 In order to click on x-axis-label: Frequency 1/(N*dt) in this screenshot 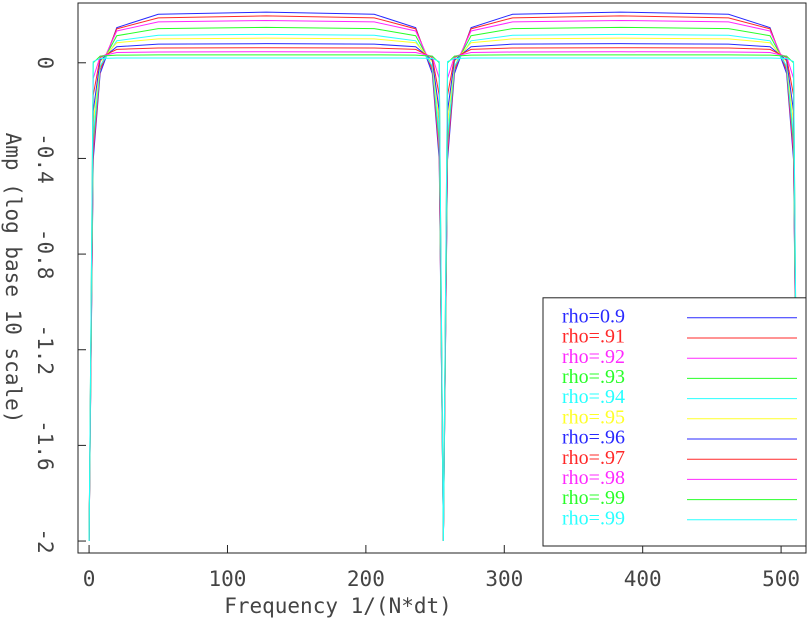, I will do `click(338, 606)`.